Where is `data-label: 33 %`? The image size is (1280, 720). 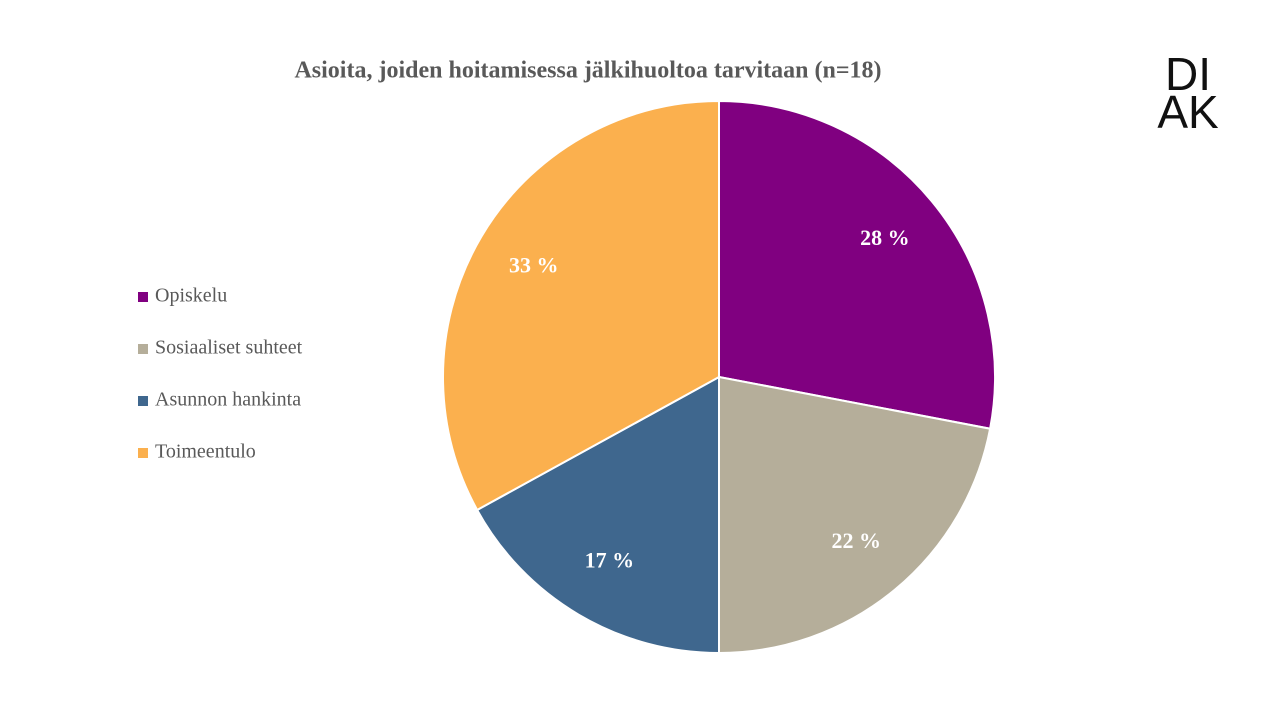 data-label: 33 % is located at coordinates (534, 264).